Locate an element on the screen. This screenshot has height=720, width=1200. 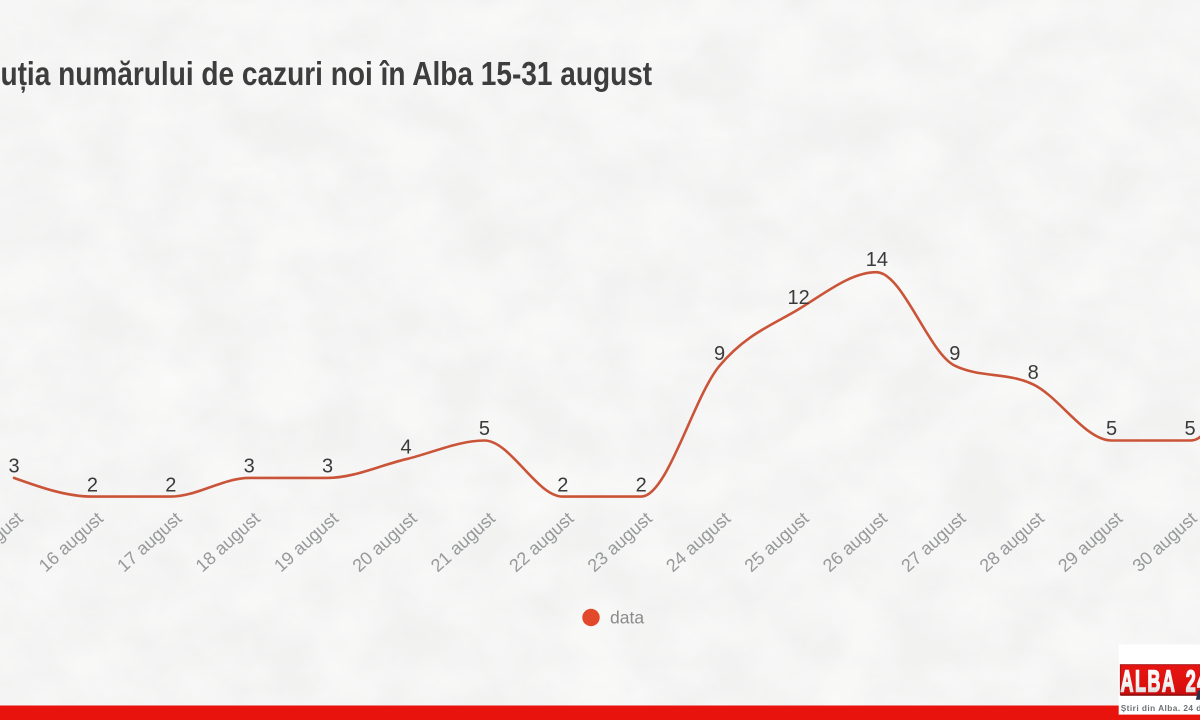
svg-text: ALBA is located at coordinates (1149, 682).